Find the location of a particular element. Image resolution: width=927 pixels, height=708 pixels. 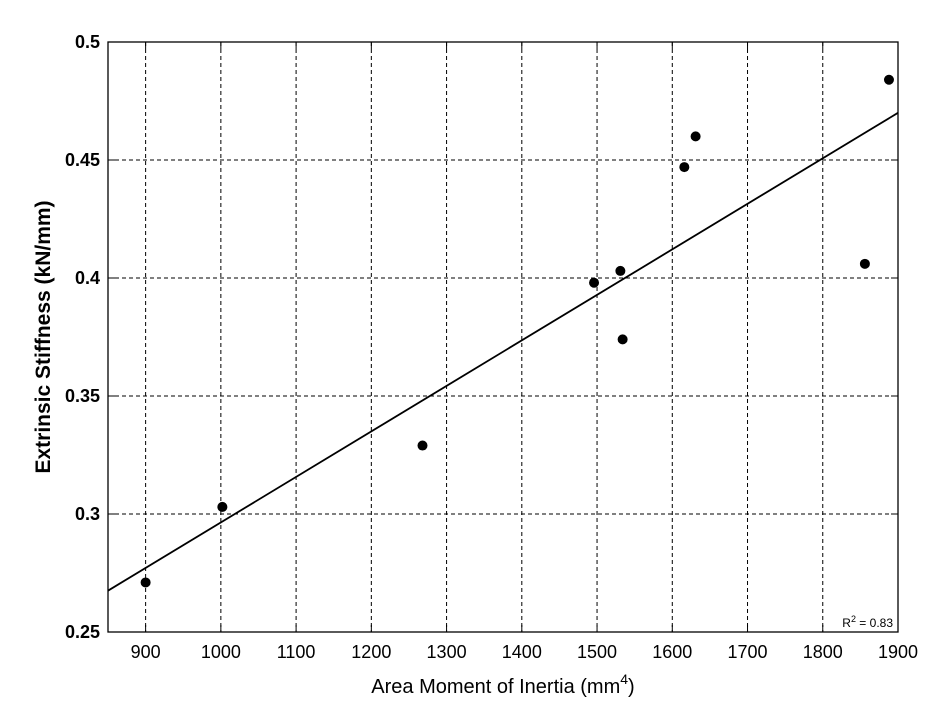

x-tick-label: 900 is located at coordinates (146, 652).